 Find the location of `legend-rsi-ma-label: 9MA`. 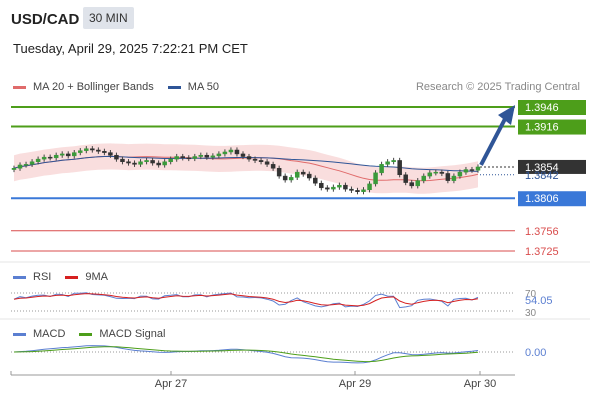

legend-rsi-ma-label: 9MA is located at coordinates (96, 277).